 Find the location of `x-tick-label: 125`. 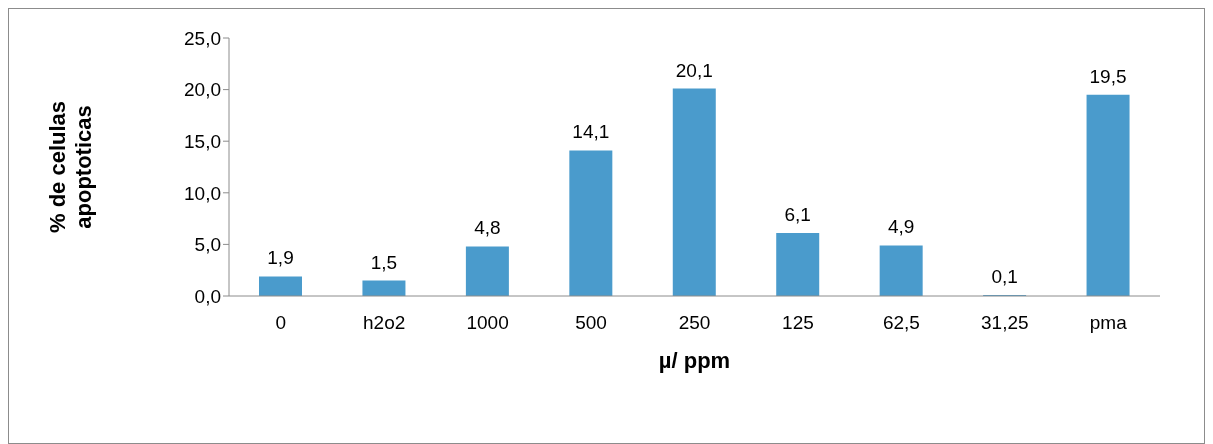

x-tick-label: 125 is located at coordinates (798, 323).